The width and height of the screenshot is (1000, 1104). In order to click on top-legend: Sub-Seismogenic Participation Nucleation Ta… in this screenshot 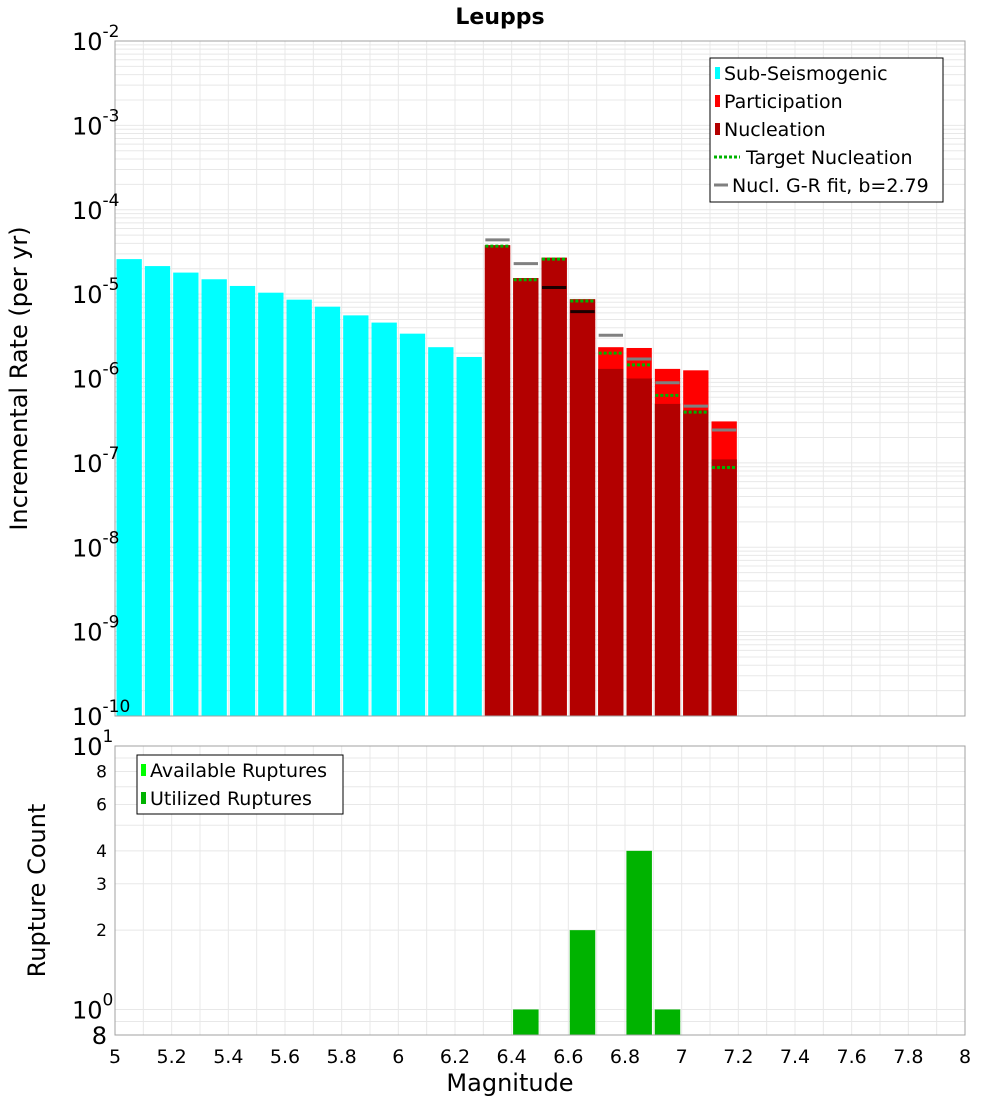, I will do `click(826, 130)`.